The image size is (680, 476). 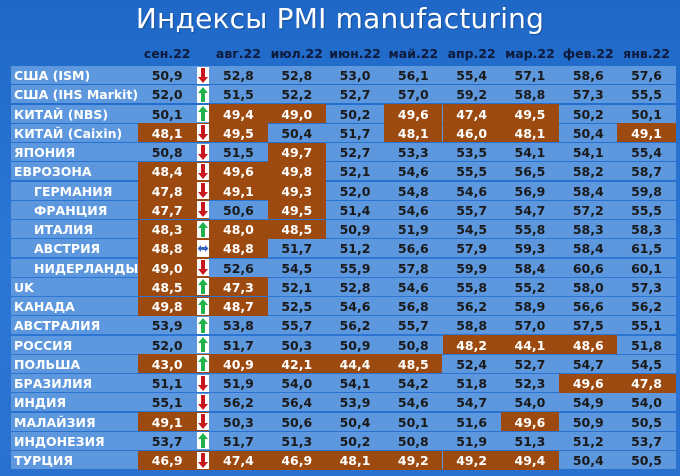 I want to click on column-header: авг.22, so click(x=238, y=53).